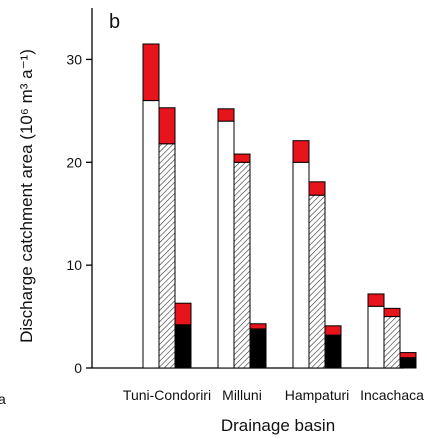  Describe the element at coordinates (317, 395) in the screenshot. I see `x-tick-label: Hampaturi` at that location.